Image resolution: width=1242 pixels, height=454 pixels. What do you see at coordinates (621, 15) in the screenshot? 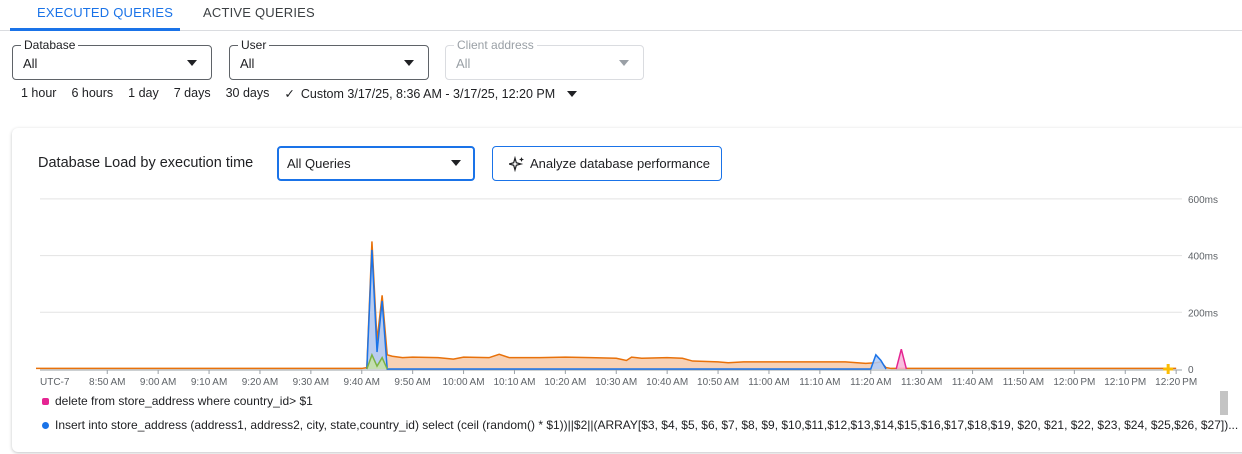
I see `tab-bar: EXECUTED QUERIES ACTIVE QUERIES` at bounding box center [621, 15].